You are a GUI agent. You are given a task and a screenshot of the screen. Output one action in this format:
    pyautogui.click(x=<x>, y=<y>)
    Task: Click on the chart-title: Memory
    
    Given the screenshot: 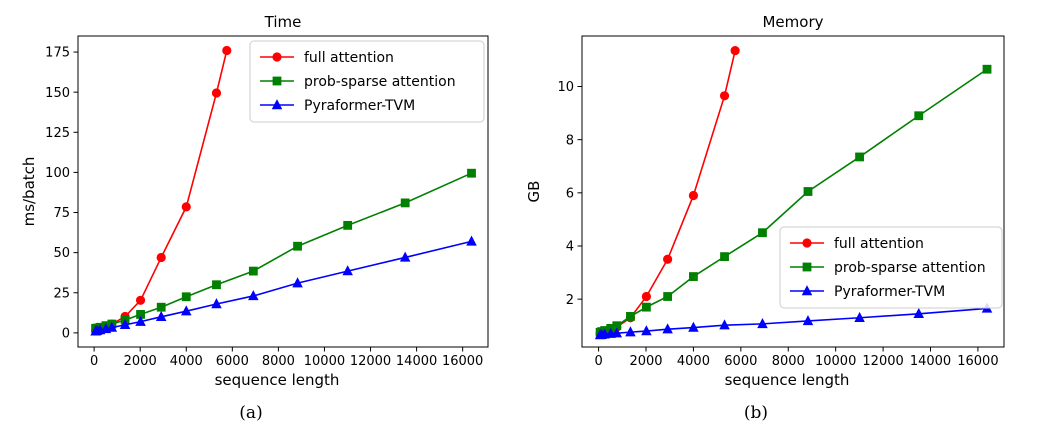 What is the action you would take?
    pyautogui.click(x=792, y=22)
    